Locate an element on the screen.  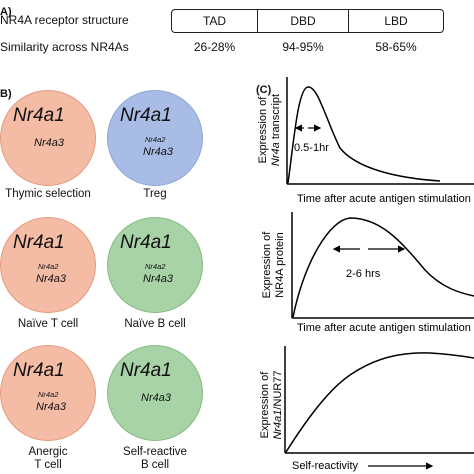
plot2-annotation: 2-6 hrs is located at coordinates (363, 274).